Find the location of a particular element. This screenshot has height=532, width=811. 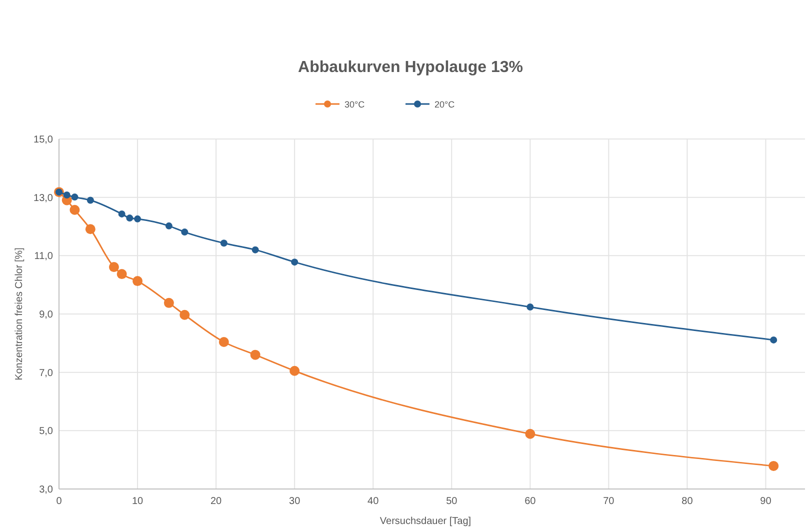

y-tick-label: 3,0 is located at coordinates (46, 490).